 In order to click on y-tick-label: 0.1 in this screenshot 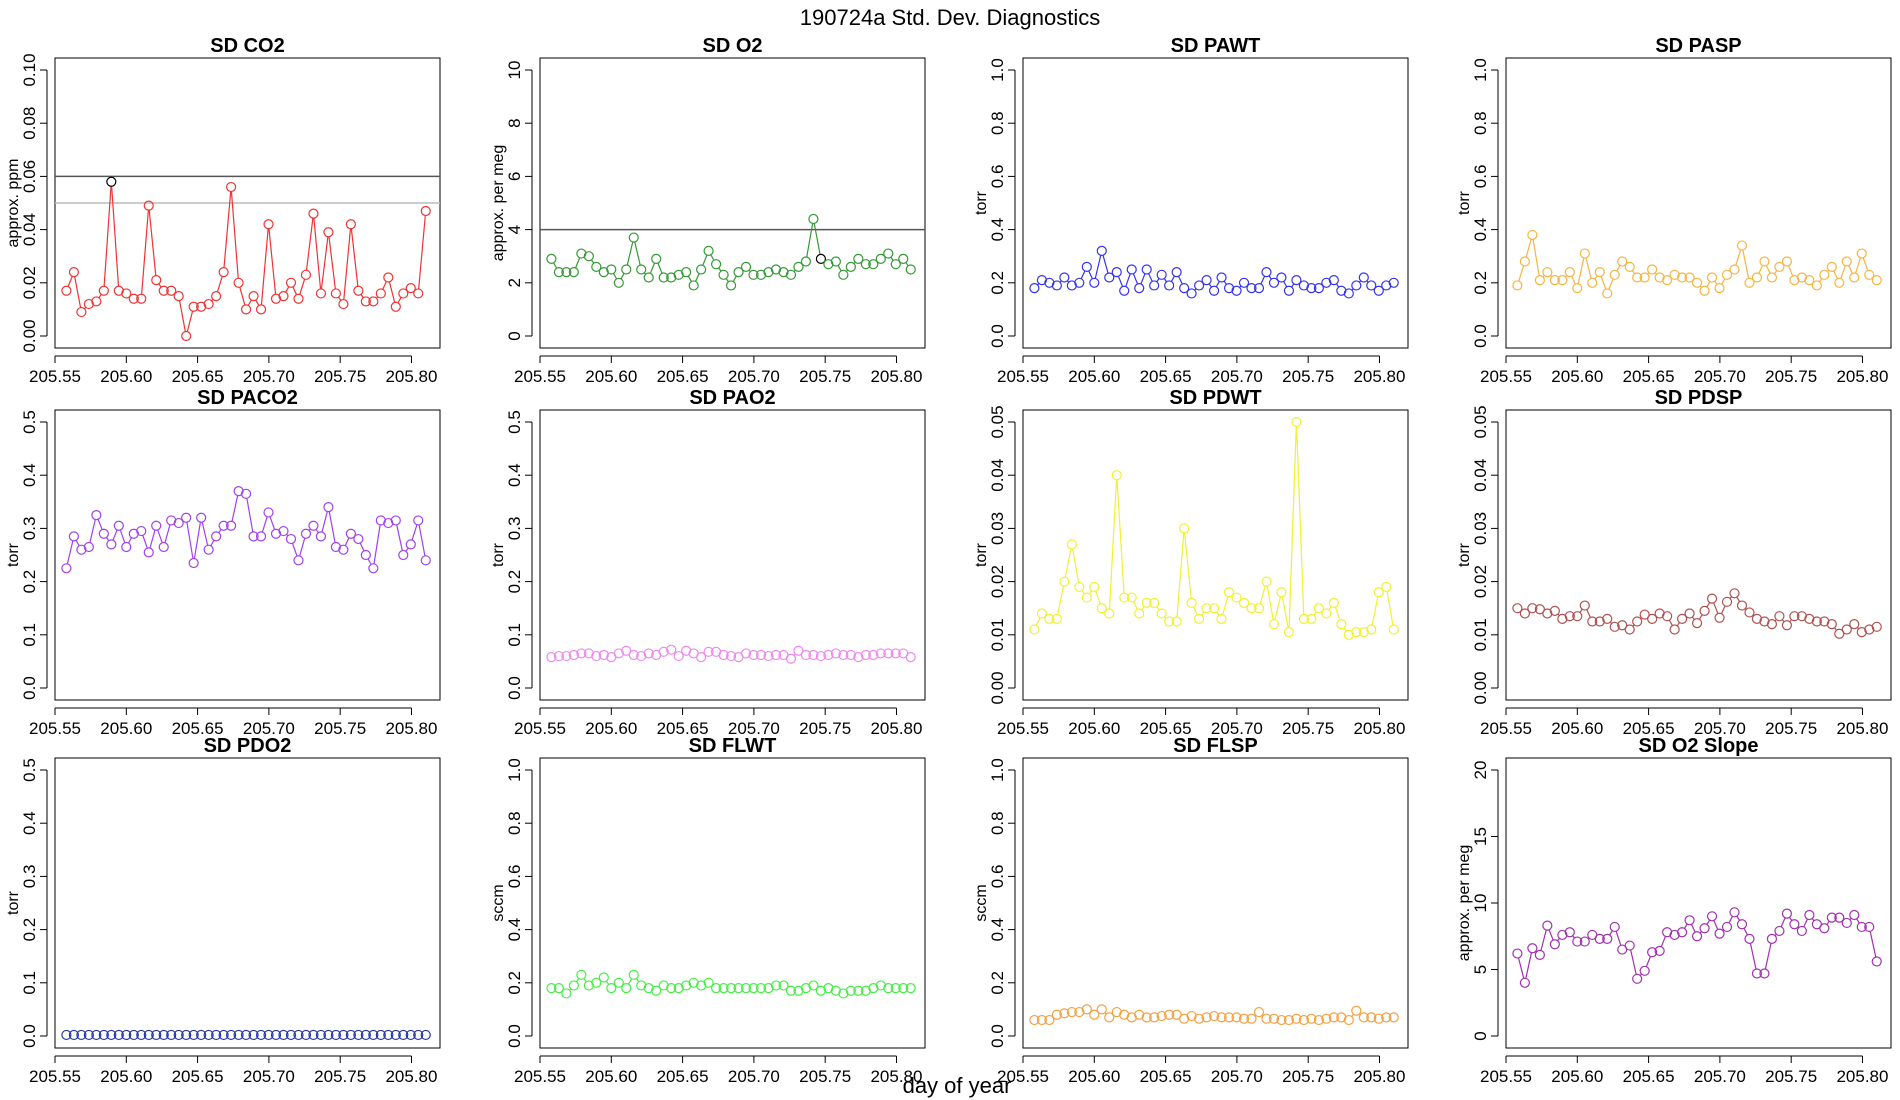, I will do `click(514, 635)`.